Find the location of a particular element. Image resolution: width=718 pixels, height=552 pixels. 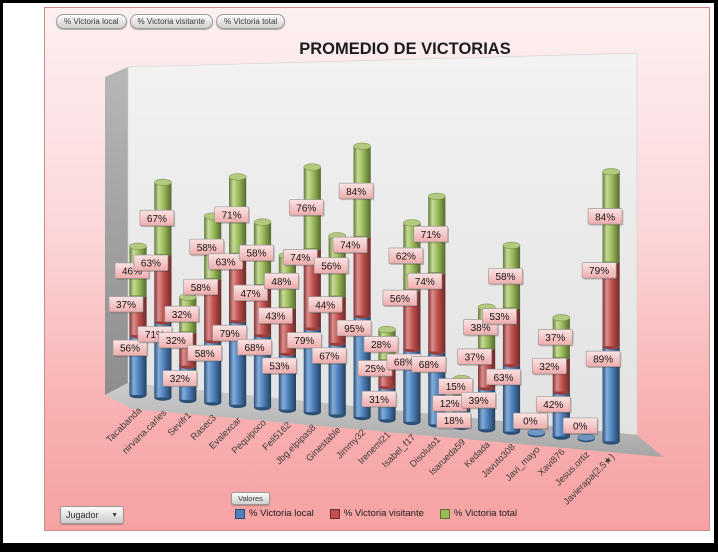

data-label: 84% is located at coordinates (605, 217).